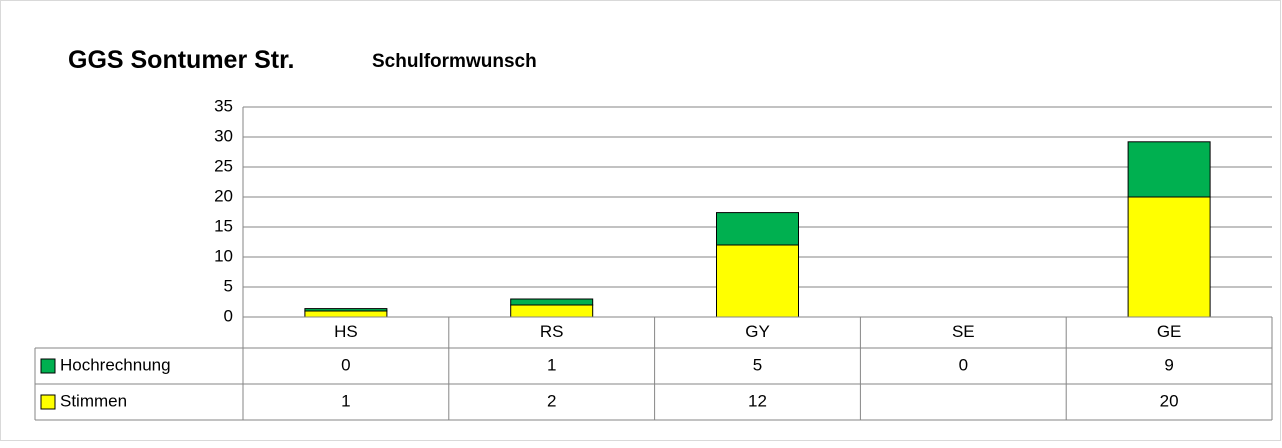 The width and height of the screenshot is (1282, 448). Describe the element at coordinates (1169, 400) in the screenshot. I see `table-value: 20` at that location.